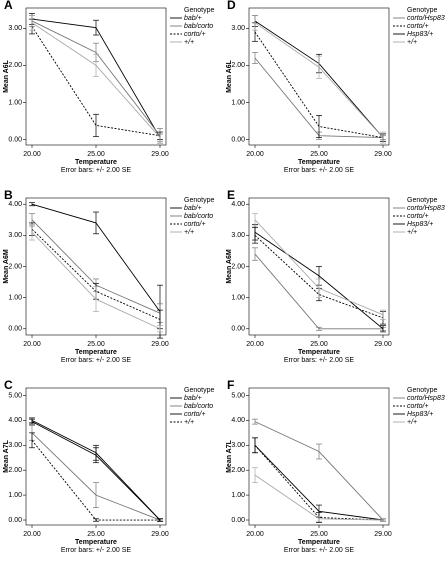  What do you see at coordinates (230, 385) in the screenshot?
I see `panel-label: F` at bounding box center [230, 385].